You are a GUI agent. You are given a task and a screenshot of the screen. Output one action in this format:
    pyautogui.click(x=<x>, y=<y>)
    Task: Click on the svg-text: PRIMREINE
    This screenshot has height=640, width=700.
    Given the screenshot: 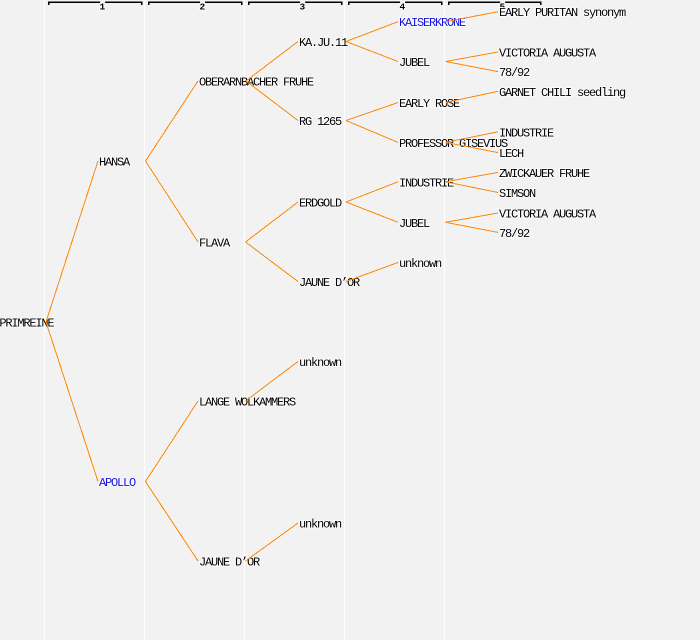 What is the action you would take?
    pyautogui.click(x=27, y=324)
    